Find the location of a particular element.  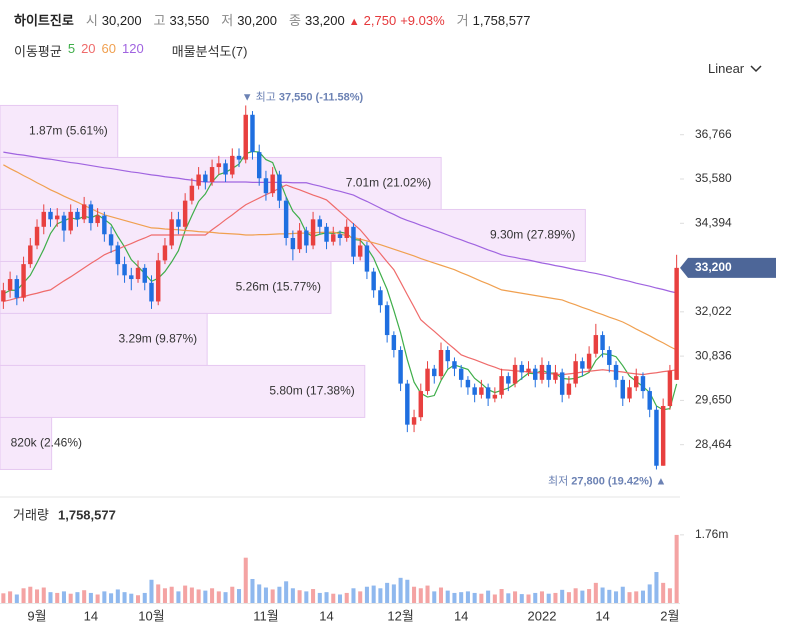

profile-label: 820k (2.46%) is located at coordinates (46, 443).